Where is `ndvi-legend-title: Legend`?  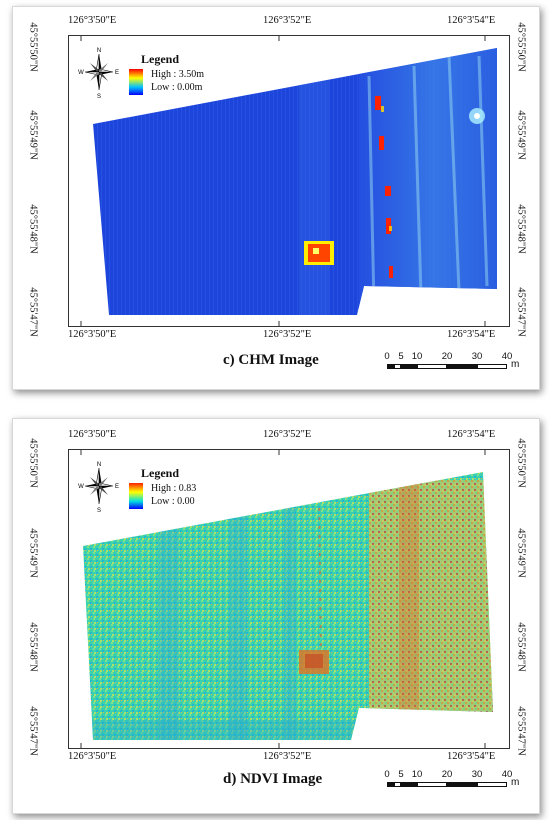
ndvi-legend-title: Legend is located at coordinates (160, 473).